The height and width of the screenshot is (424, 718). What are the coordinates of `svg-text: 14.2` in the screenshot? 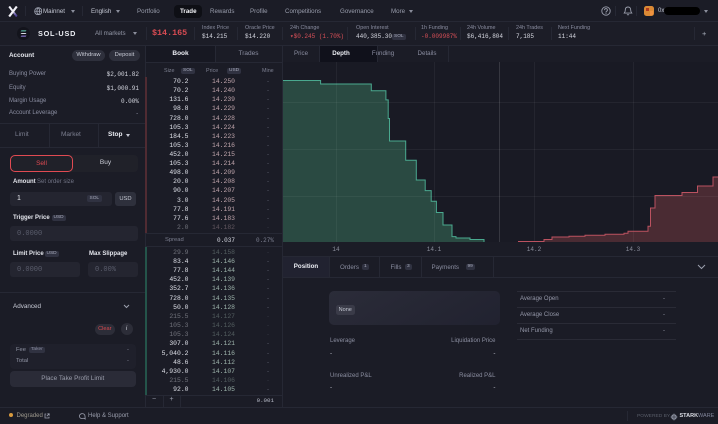 It's located at (534, 249).